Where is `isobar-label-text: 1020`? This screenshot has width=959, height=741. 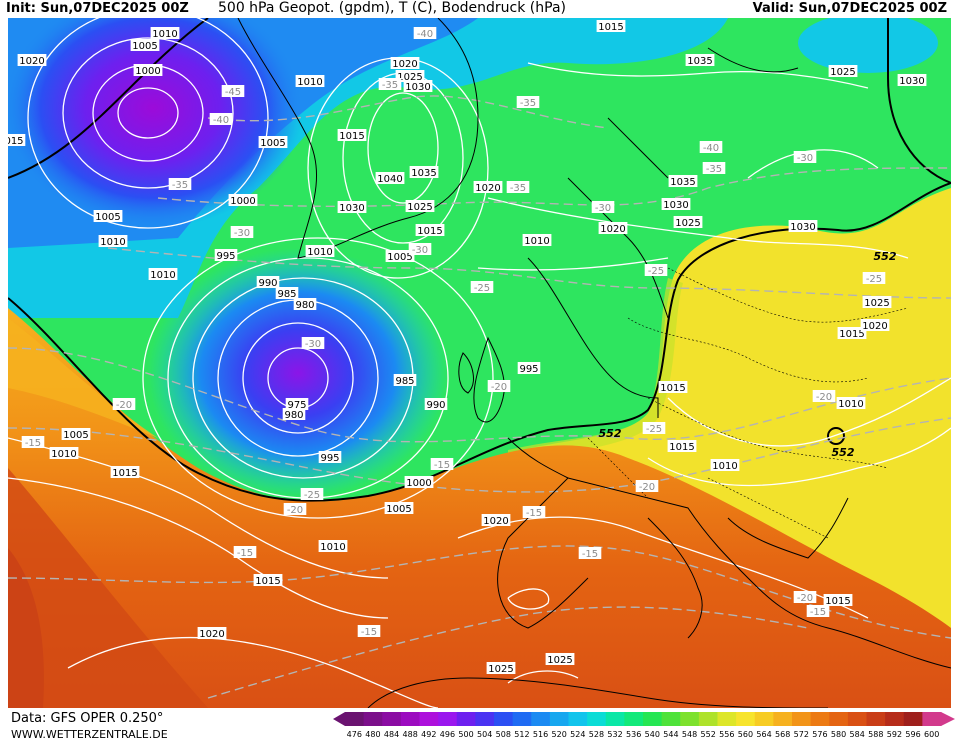
isobar-label-text: 1020 is located at coordinates (874, 326).